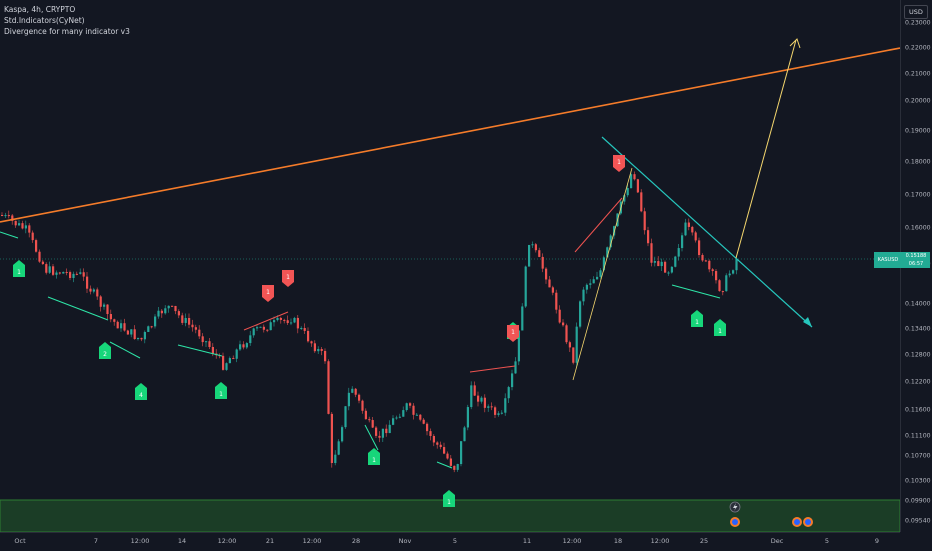 The width and height of the screenshot is (932, 551). What do you see at coordinates (918, 456) in the screenshot?
I see `price-tick-label: 0.10700` at bounding box center [918, 456].